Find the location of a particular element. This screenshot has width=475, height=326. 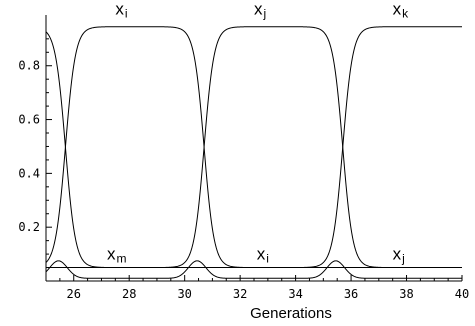

curve-label-subscript: k is located at coordinates (405, 14).